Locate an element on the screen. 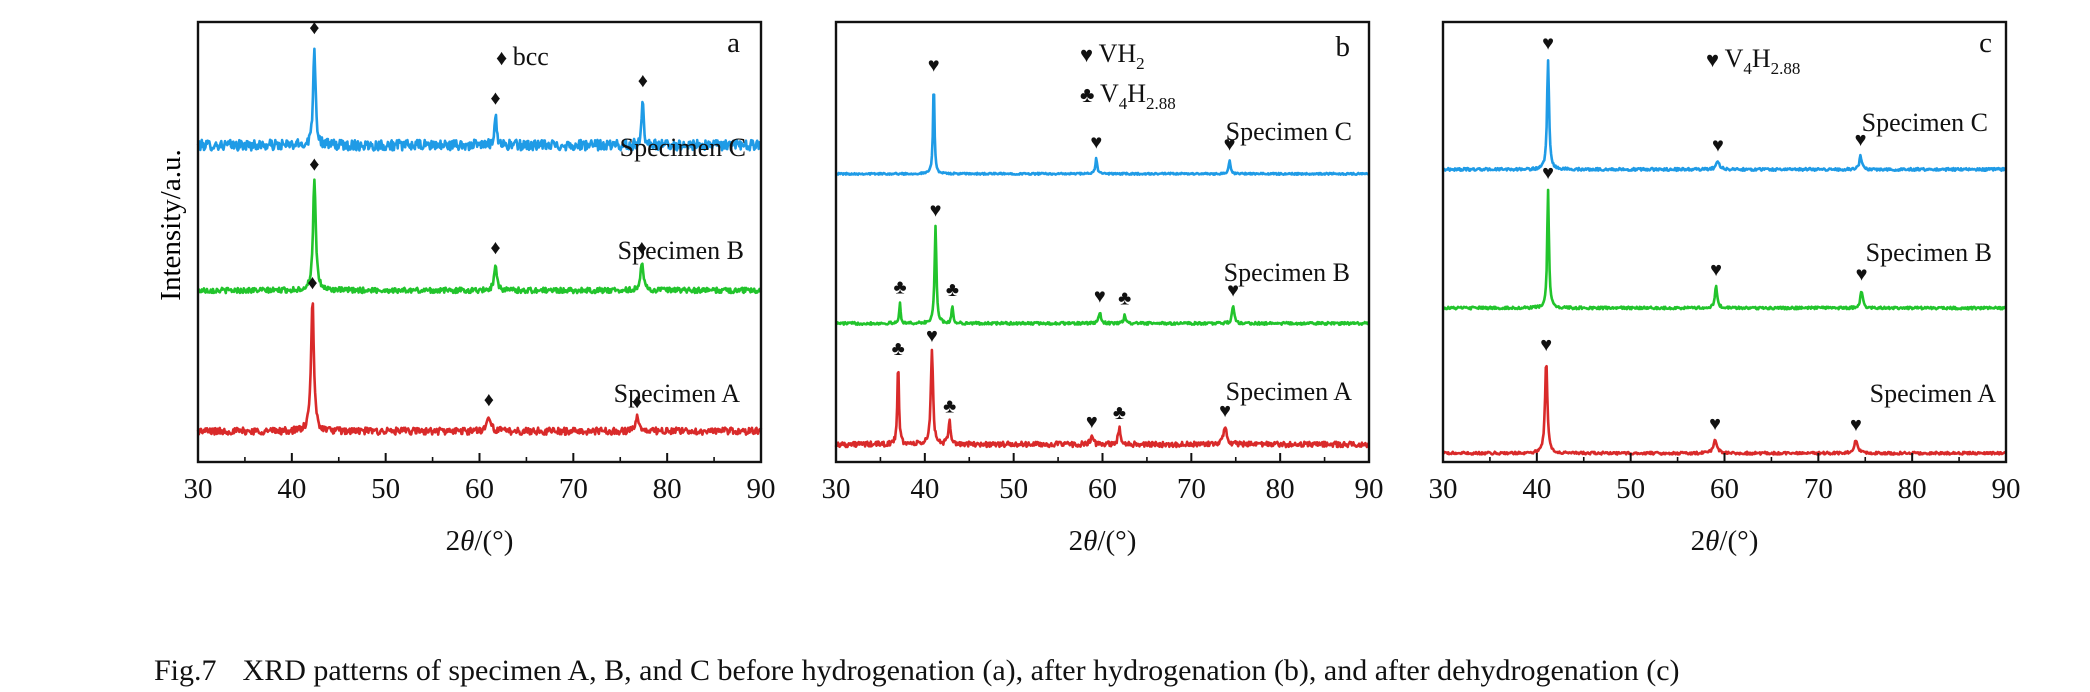 This screenshot has width=2090, height=692. y-axis-label: Intensity/a.u. is located at coordinates (171, 224).